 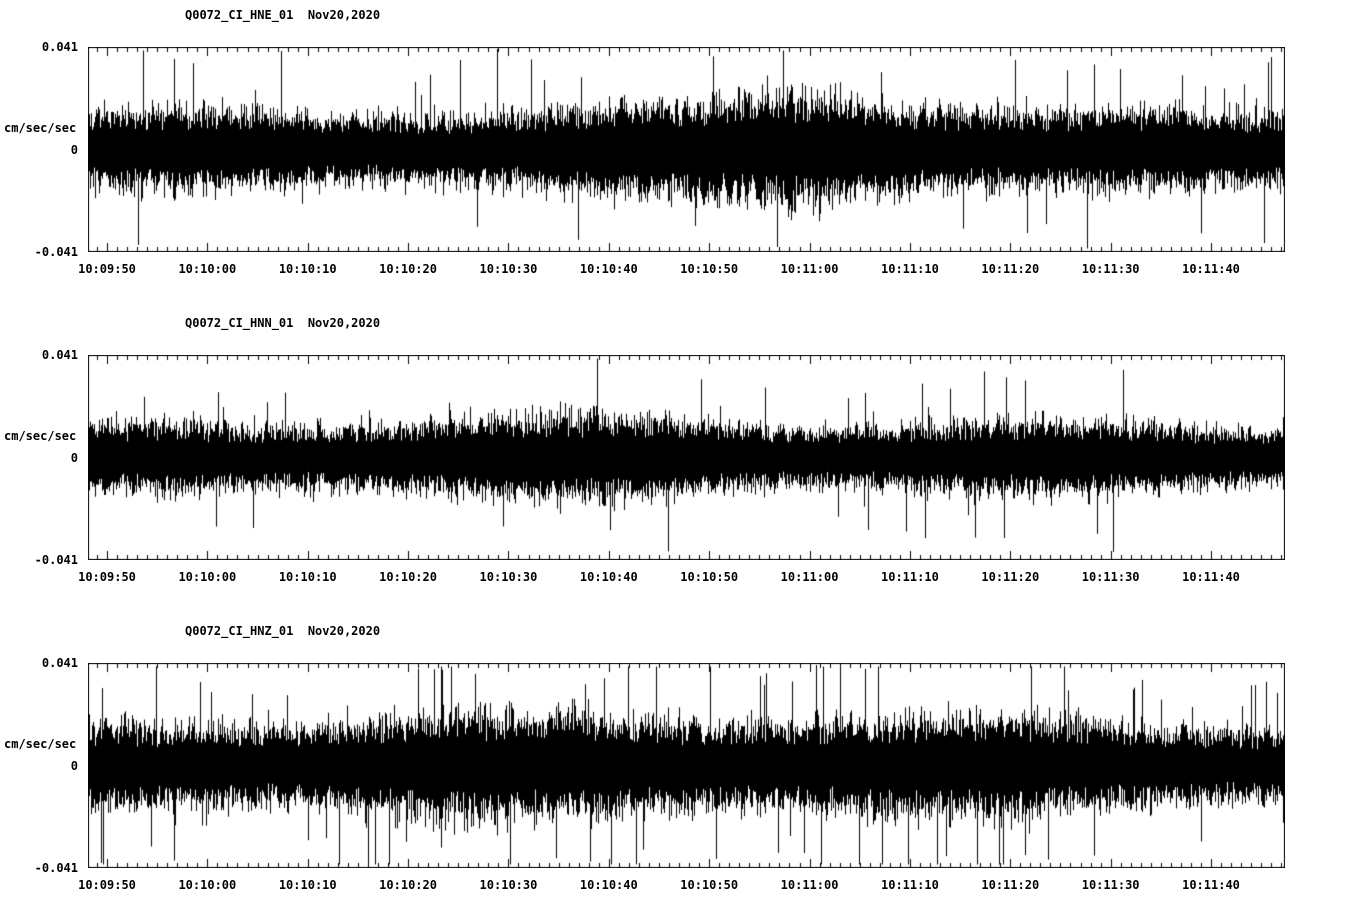 I want to click on trace-title: Q0072_CI_HNZ_01 Nov20,2020, so click(x=283, y=631).